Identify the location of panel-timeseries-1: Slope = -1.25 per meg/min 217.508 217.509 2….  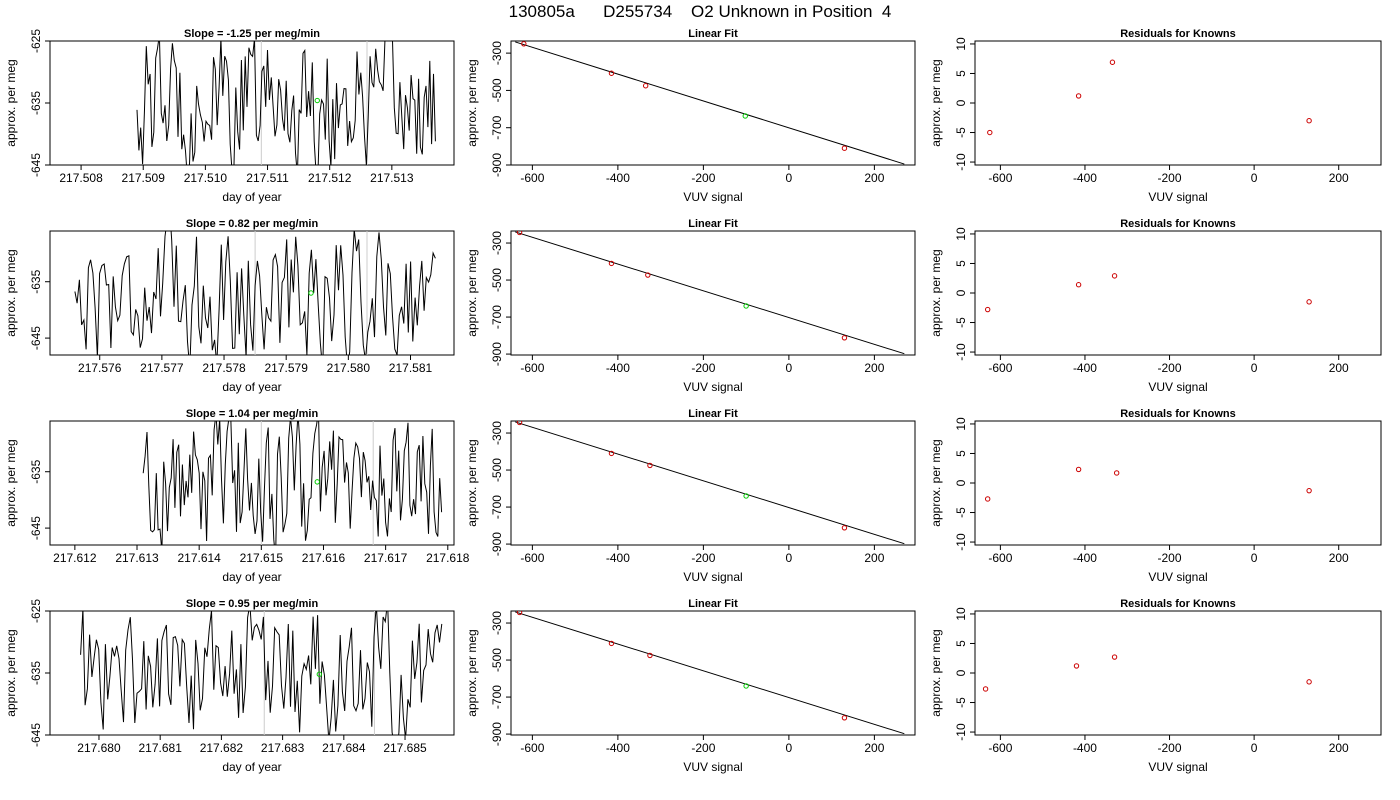
(229, 116).